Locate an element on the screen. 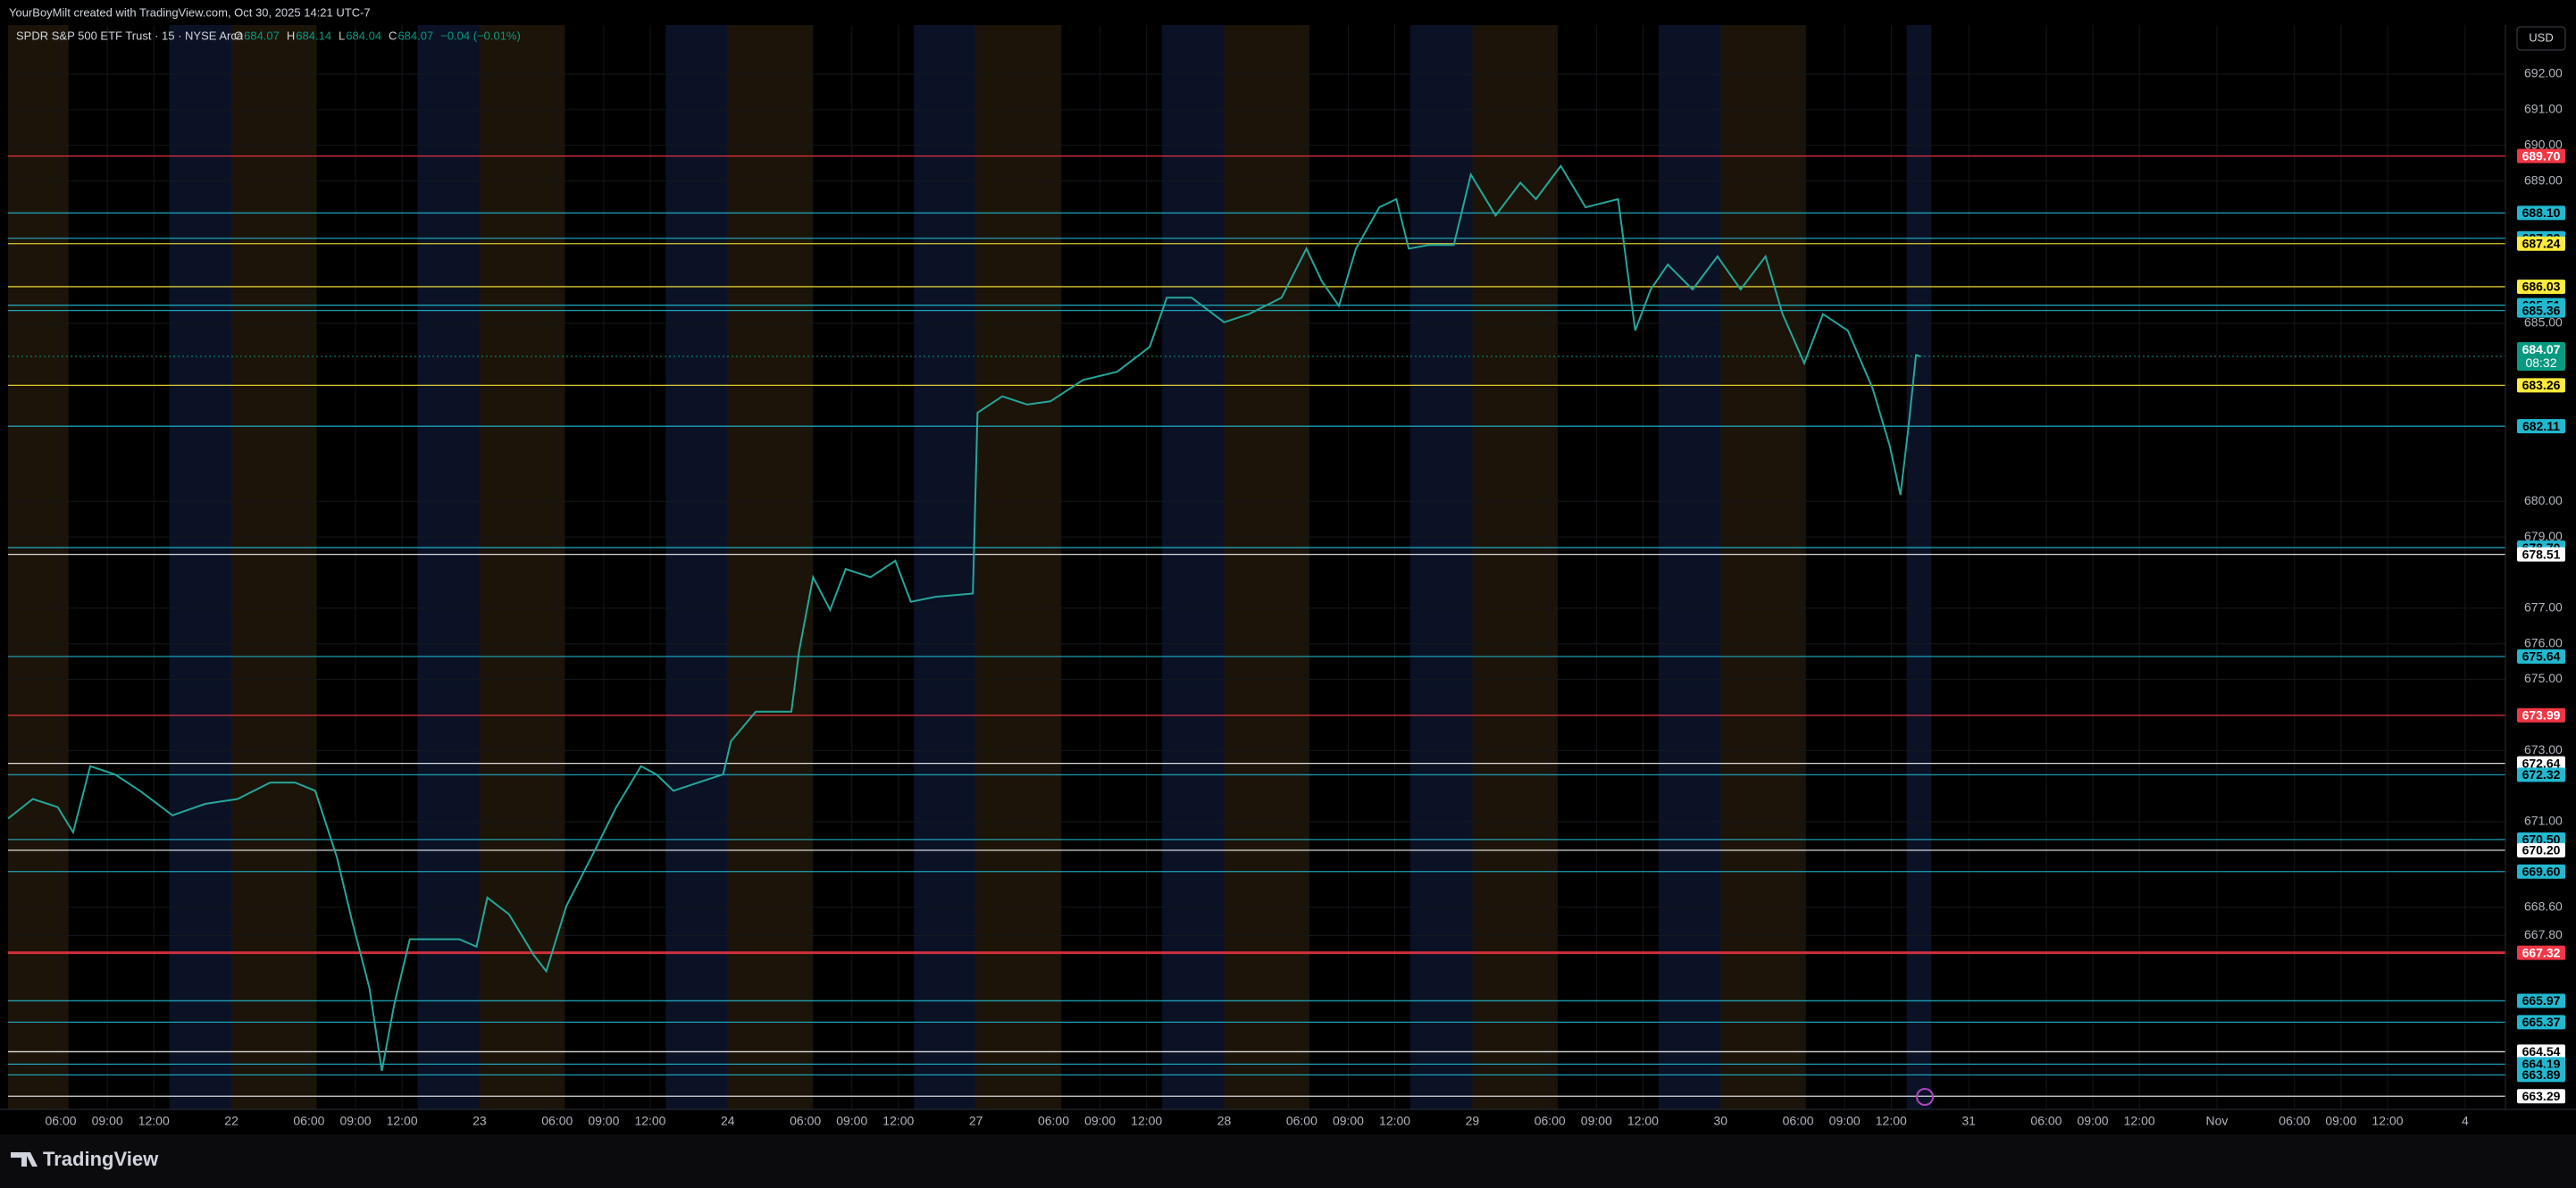 The width and height of the screenshot is (2576, 1188). y-tick-label: 671.00 is located at coordinates (2544, 821).